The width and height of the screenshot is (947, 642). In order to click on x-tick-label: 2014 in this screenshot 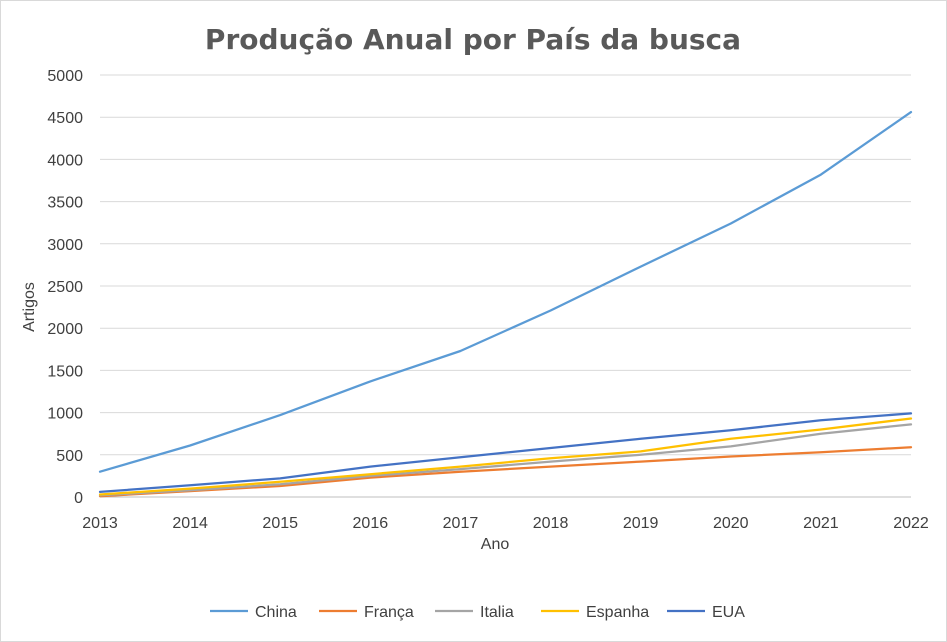, I will do `click(190, 523)`.